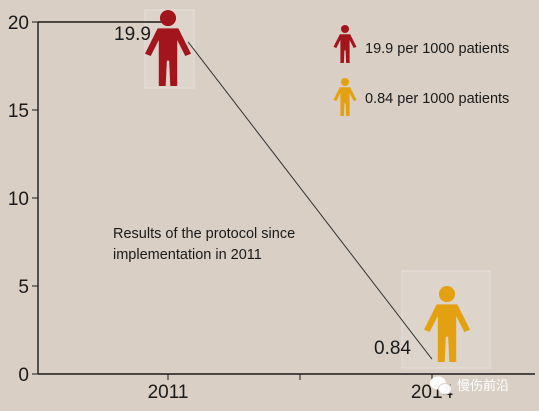  What do you see at coordinates (18, 199) in the screenshot?
I see `y-tick-label: 10` at bounding box center [18, 199].